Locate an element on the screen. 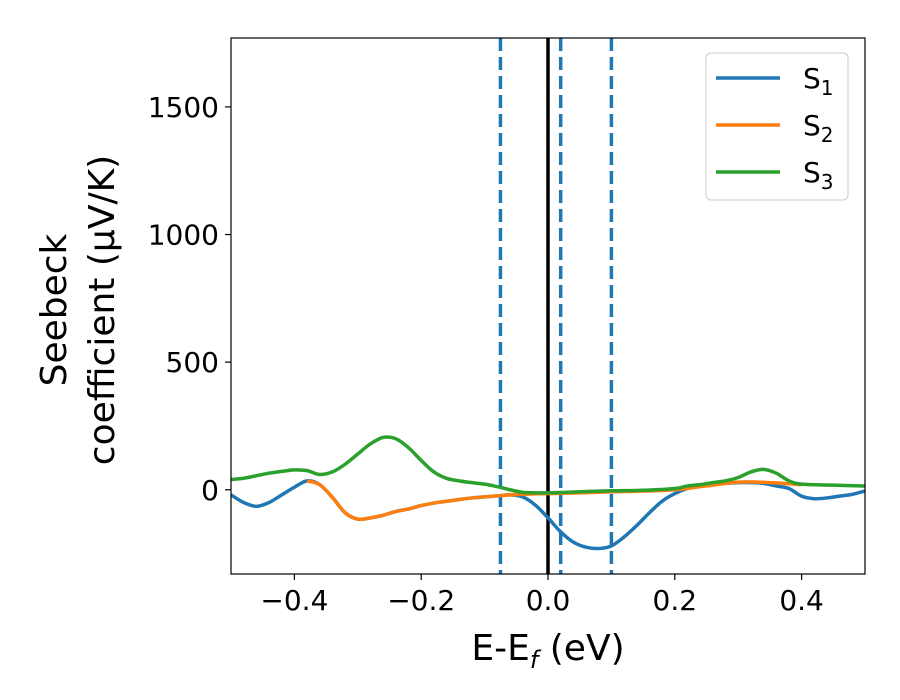 This screenshot has width=900, height=700. y-axis-label: Seebeck coefficient (μV/K) is located at coordinates (78, 310).